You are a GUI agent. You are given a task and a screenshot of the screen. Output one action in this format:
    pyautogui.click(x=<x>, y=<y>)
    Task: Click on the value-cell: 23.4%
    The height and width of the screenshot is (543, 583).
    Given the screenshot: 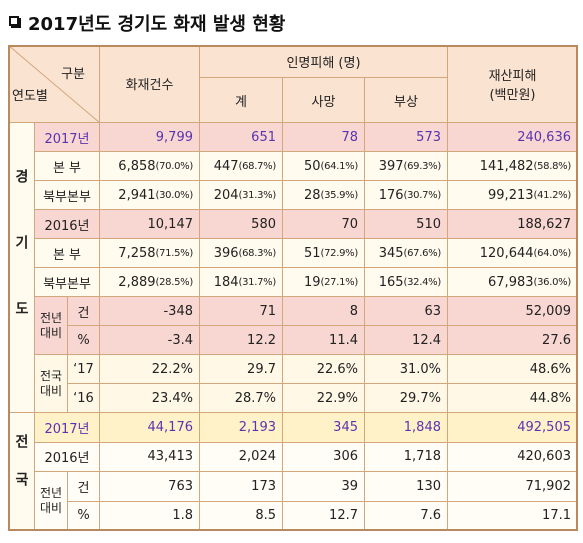 What is the action you would take?
    pyautogui.click(x=150, y=398)
    